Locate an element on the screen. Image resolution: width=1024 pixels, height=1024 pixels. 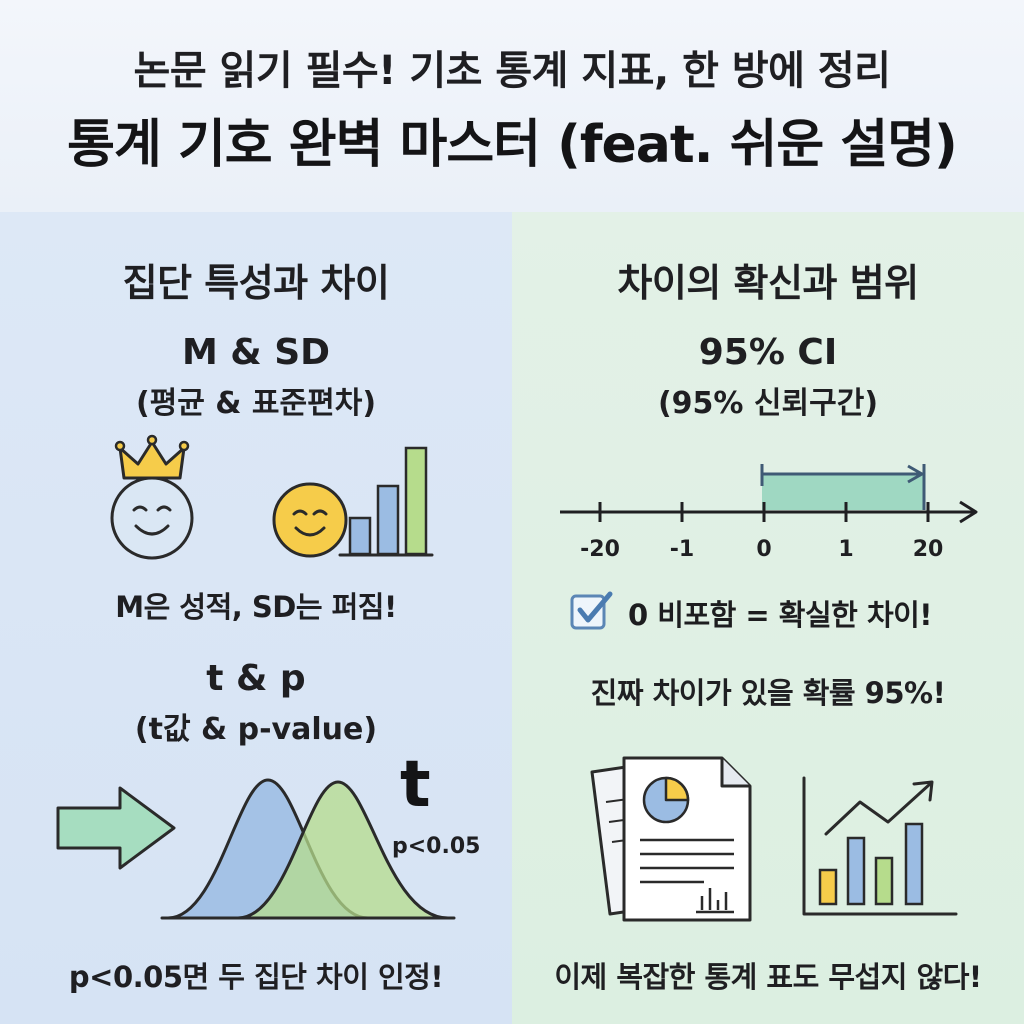
ci-range-arrow is located at coordinates (843, 487).